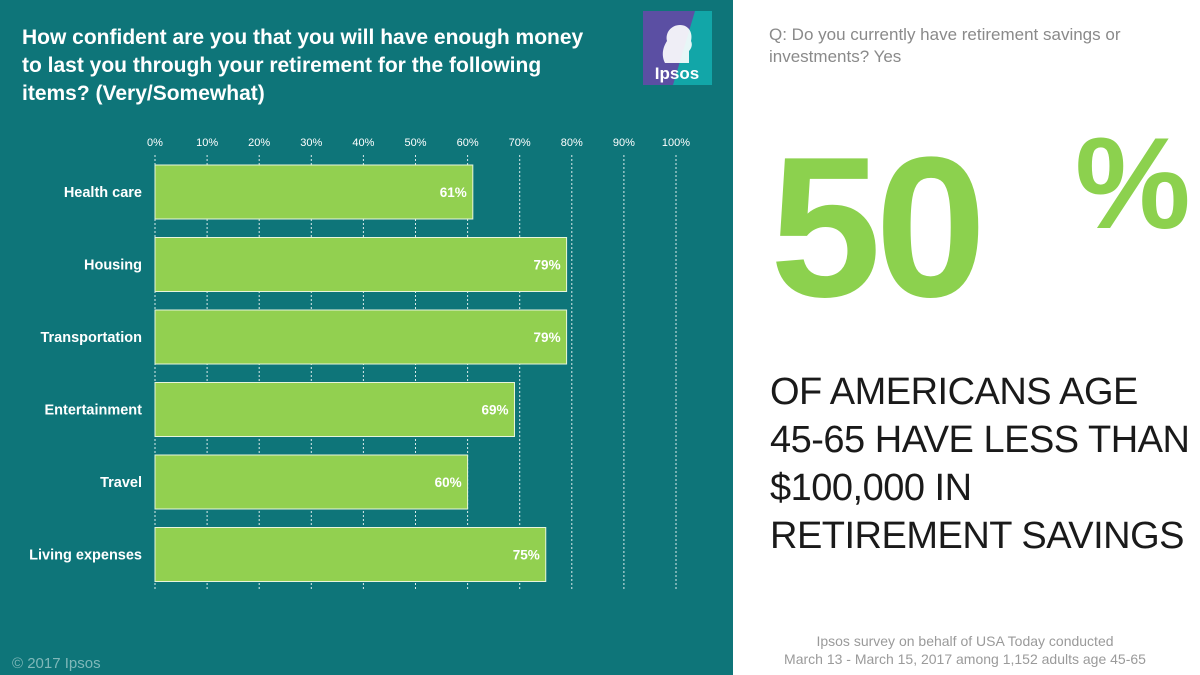  Describe the element at coordinates (468, 143) in the screenshot. I see `x-tick-label: 60%` at that location.